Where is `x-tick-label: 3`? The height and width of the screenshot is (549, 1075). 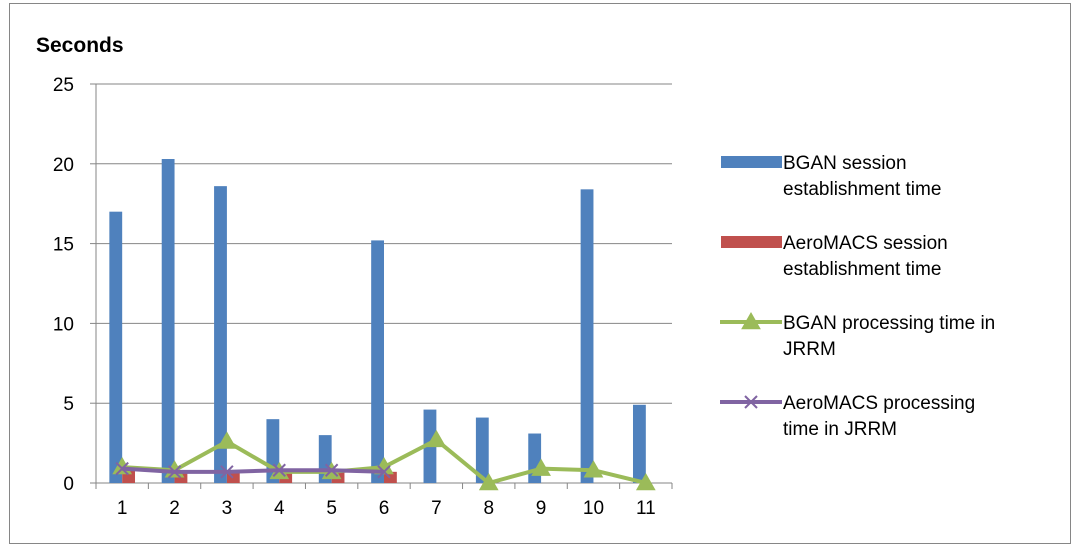
x-tick-label: 3 is located at coordinates (227, 508).